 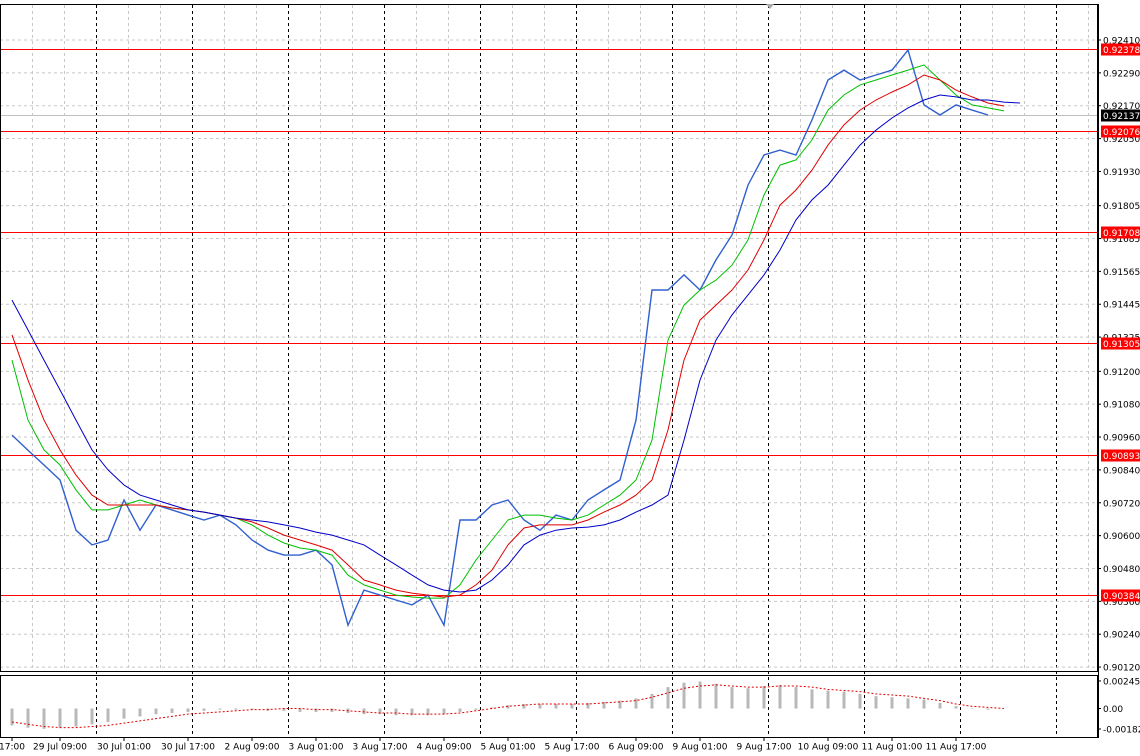 I want to click on y-tick-label: 0.90360, so click(x=1121, y=603).